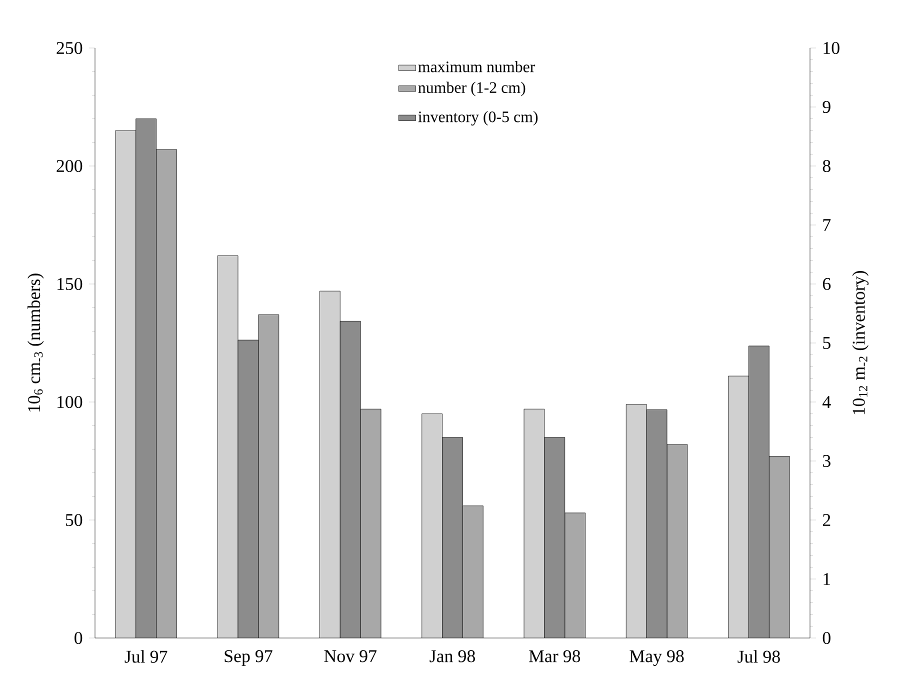  I want to click on y-axis-title: 10$_{6}$ cm$_{-3}$ (numbers), so click(36, 343).